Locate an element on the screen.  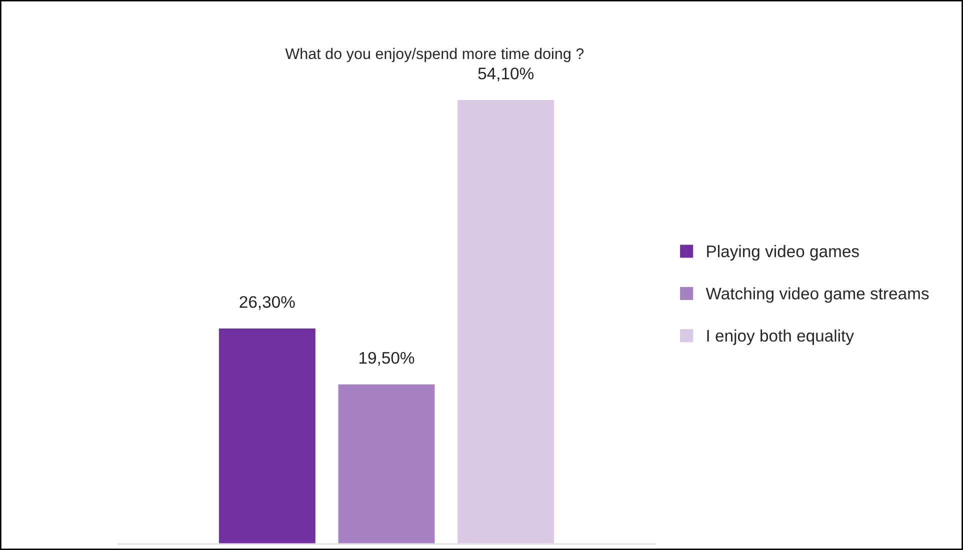
legend-label: Playing video games is located at coordinates (783, 253).